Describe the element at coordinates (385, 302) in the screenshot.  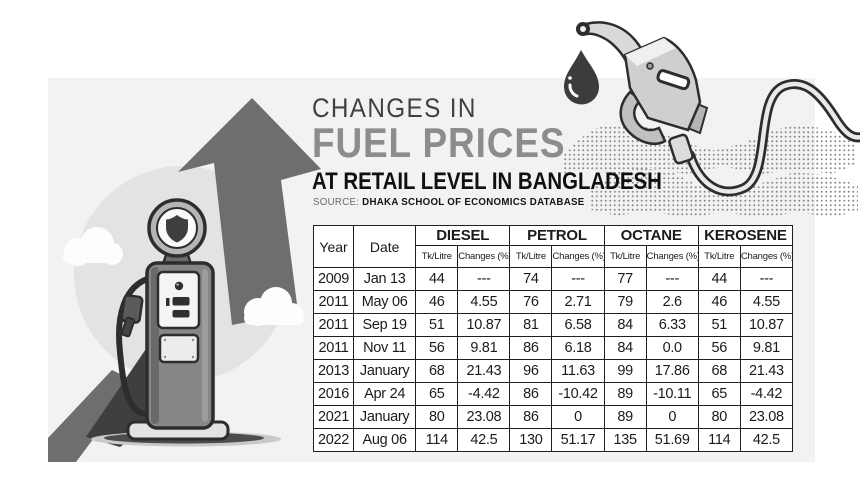
I see `cell-date: May 06` at that location.